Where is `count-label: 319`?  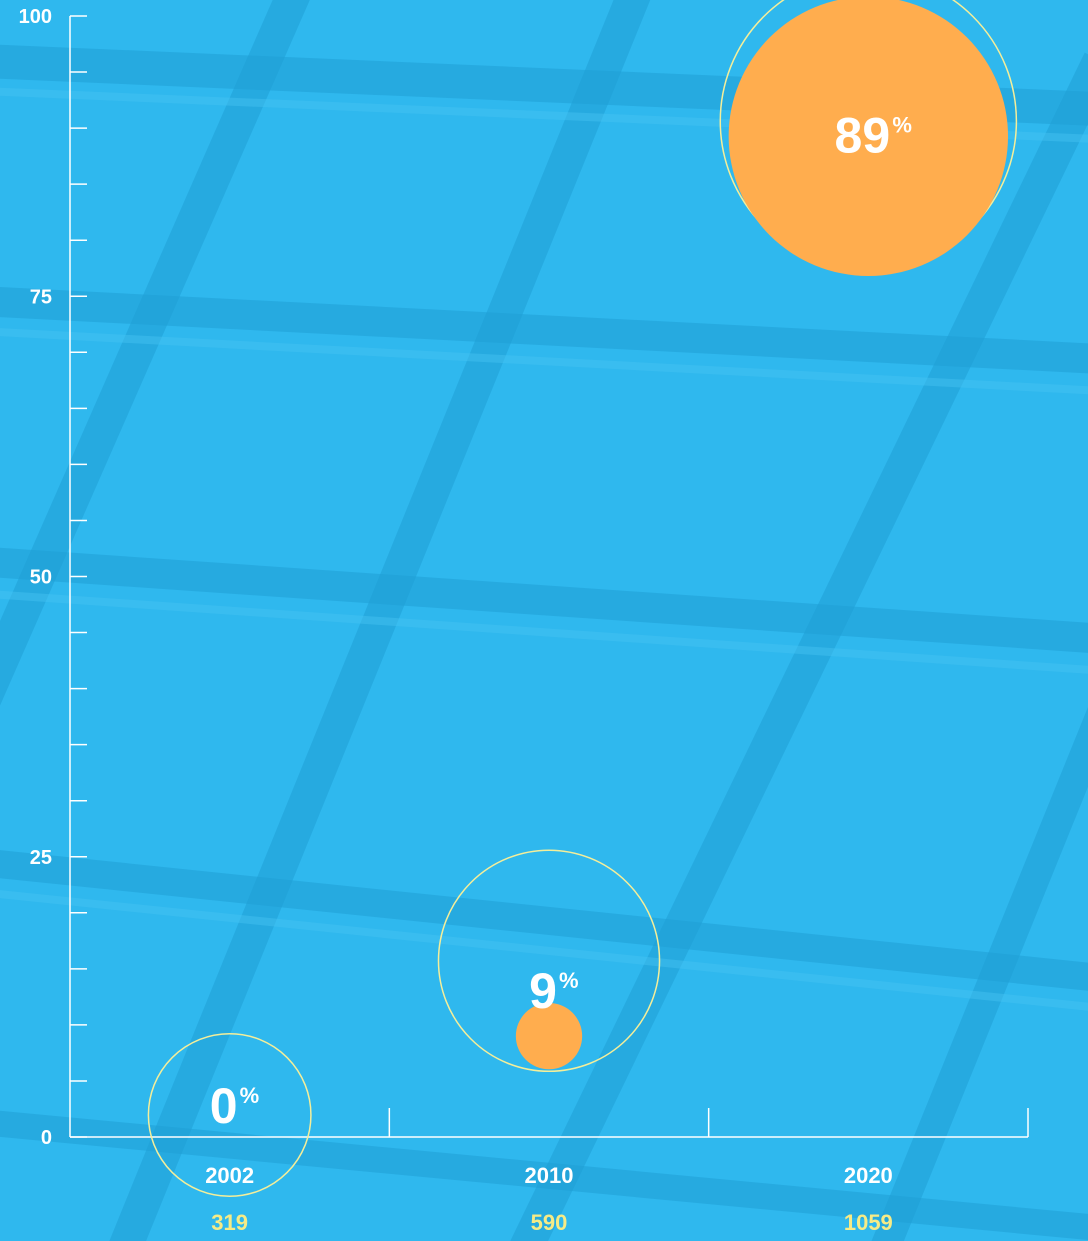 count-label: 319 is located at coordinates (229, 1222).